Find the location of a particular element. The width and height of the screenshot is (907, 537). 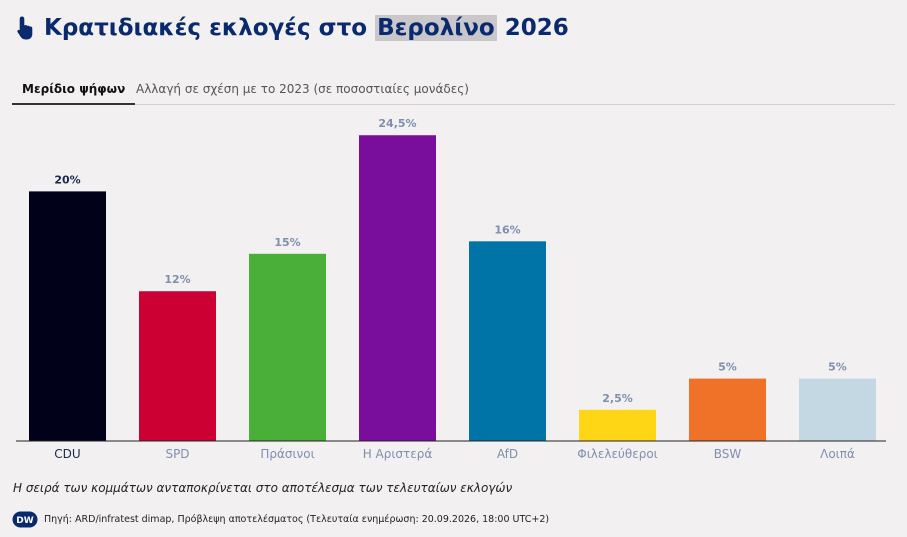

title-highlight: Βερολίνο is located at coordinates (436, 28).